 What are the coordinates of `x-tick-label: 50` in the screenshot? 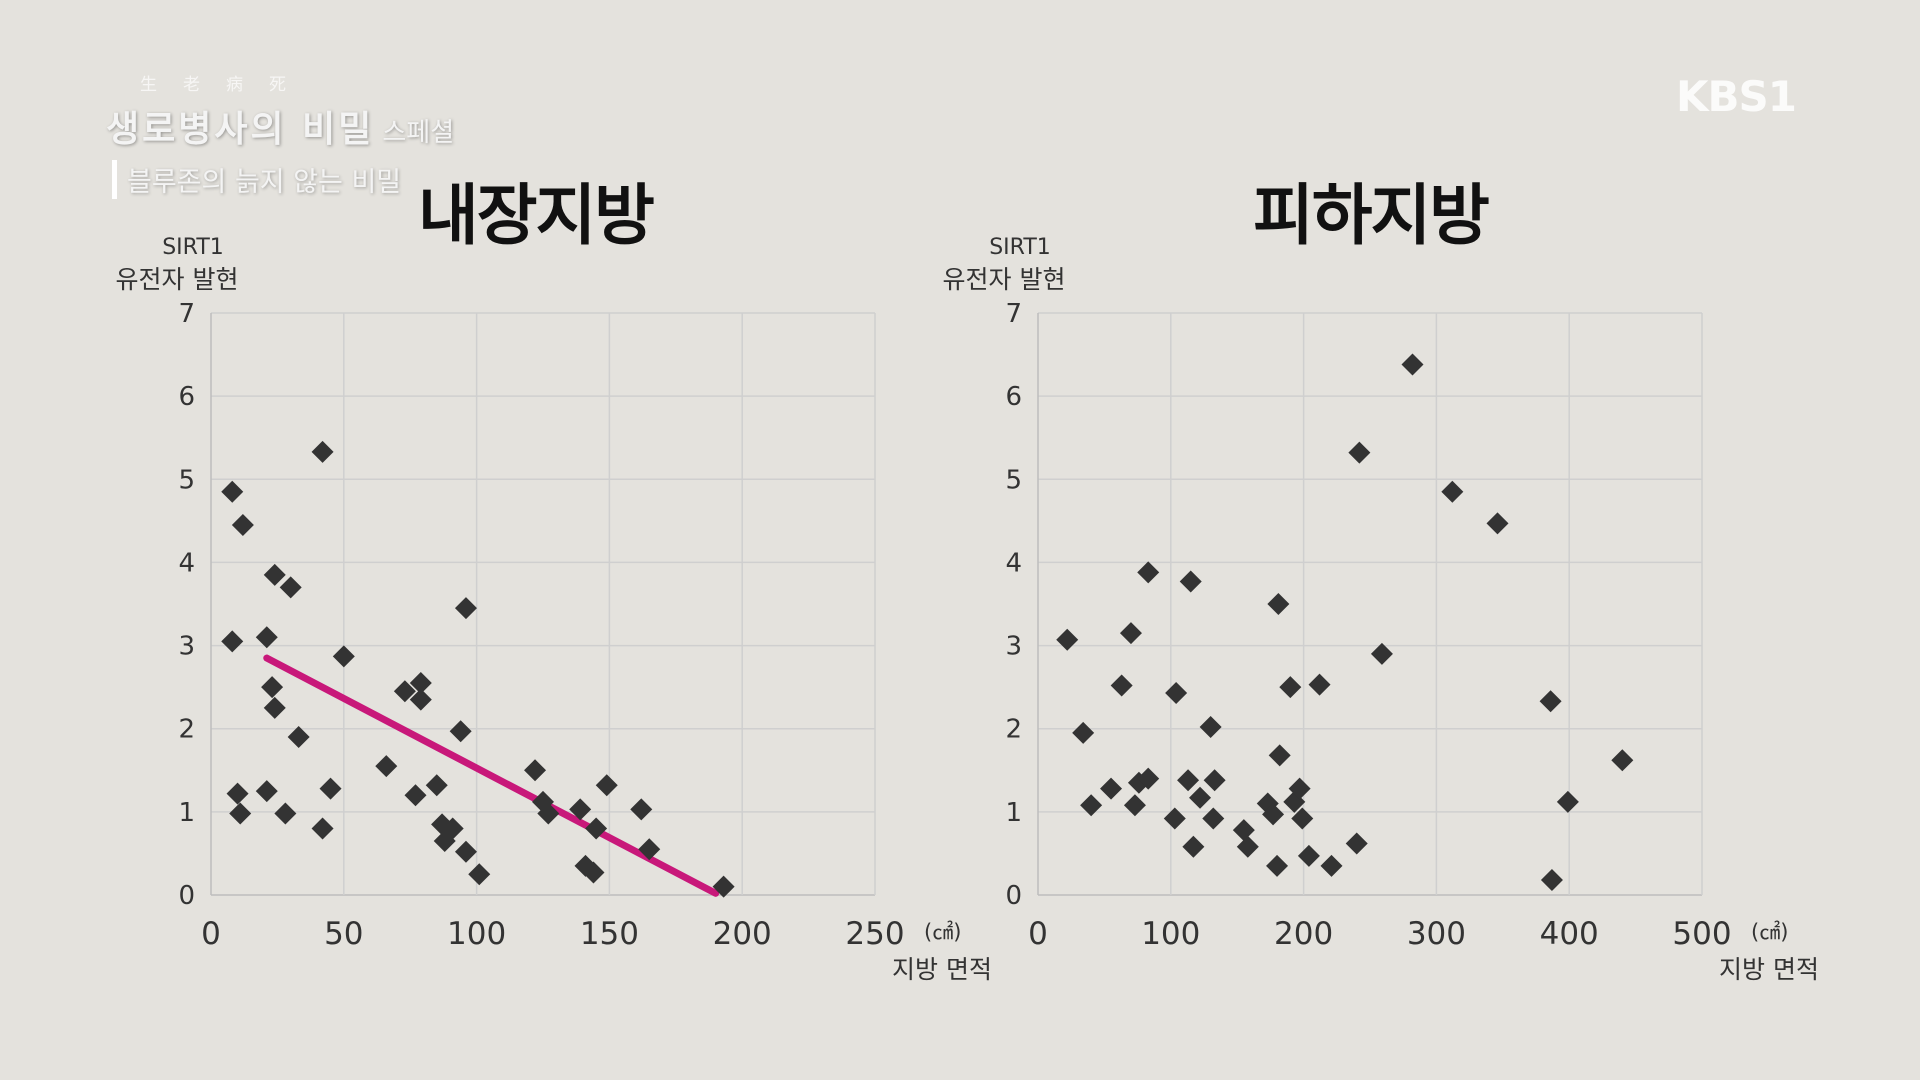 It's located at (343, 934).